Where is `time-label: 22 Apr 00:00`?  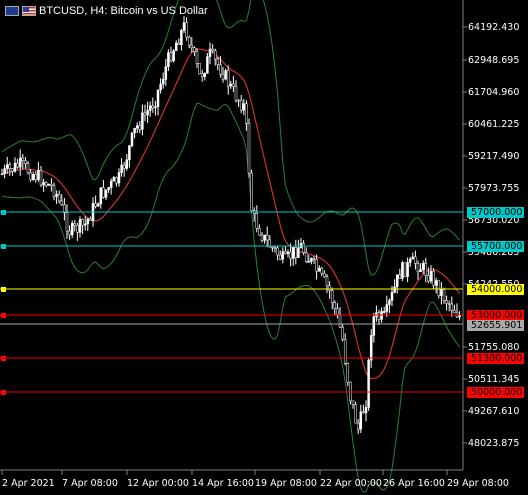
time-label: 22 Apr 00:00 is located at coordinates (351, 483).